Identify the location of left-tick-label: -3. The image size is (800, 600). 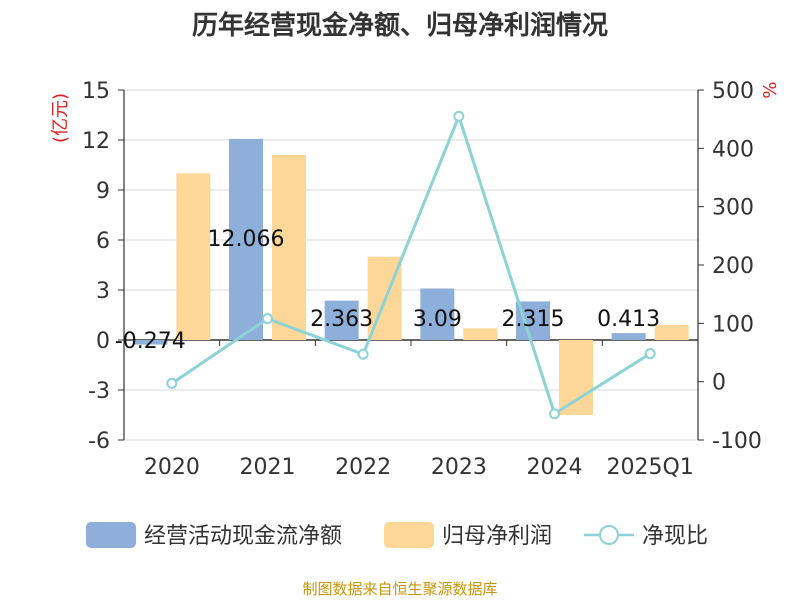
(99, 391).